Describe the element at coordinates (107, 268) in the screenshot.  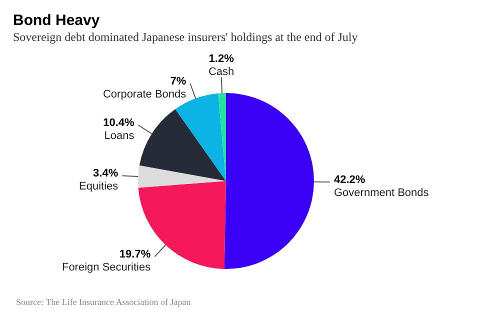
I see `slice-label: Foreign Securities` at that location.